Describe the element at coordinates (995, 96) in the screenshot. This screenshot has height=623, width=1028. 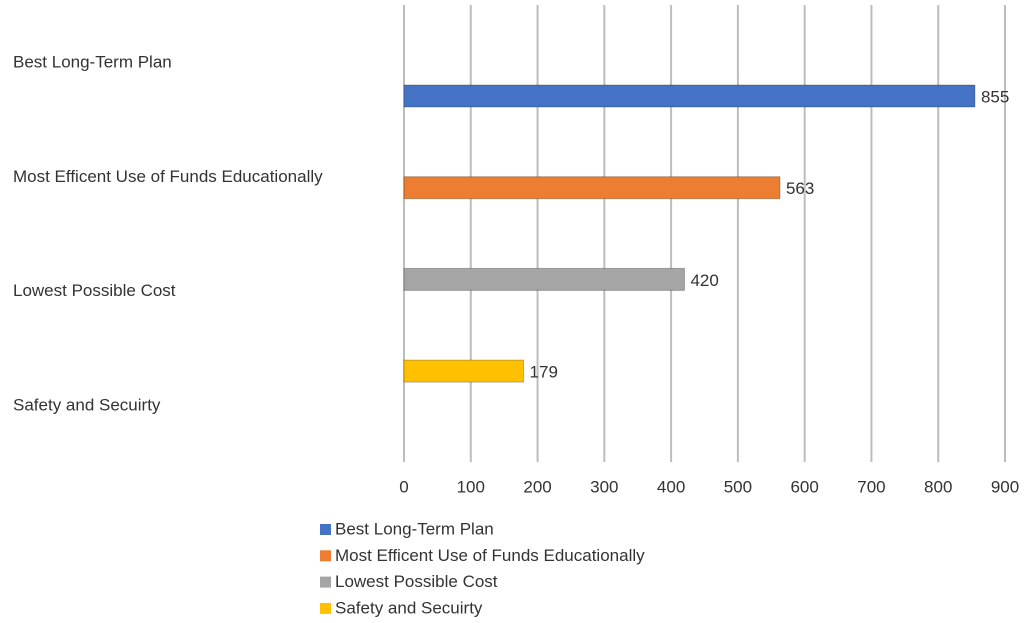
I see `data-label: 855` at that location.